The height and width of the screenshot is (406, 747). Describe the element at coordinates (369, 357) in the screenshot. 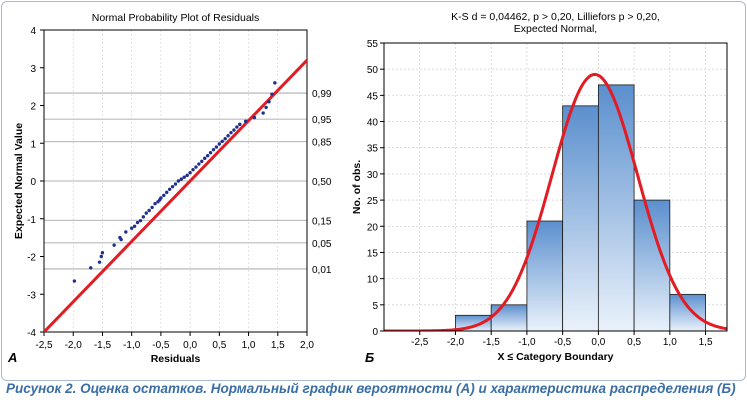

I see `panel-label-b: Б` at that location.